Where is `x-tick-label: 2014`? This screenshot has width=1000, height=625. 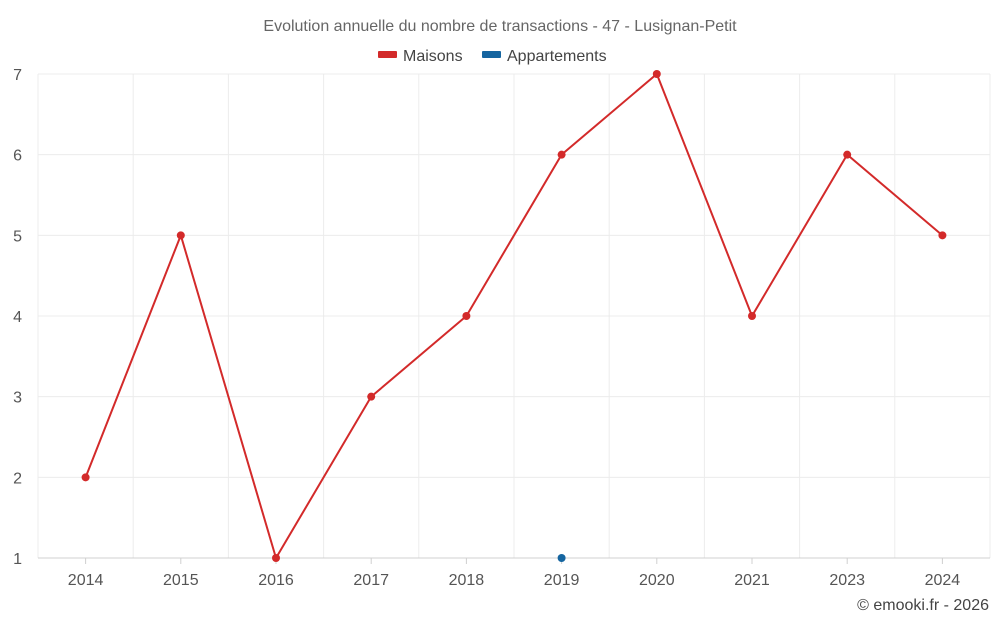 x-tick-label: 2014 is located at coordinates (86, 580).